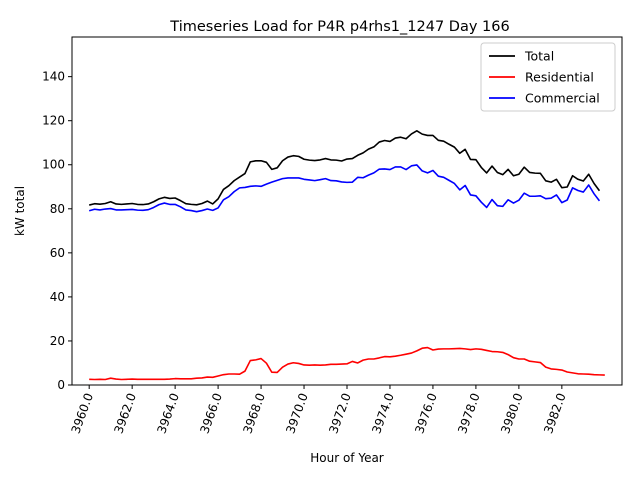  I want to click on x-tick-label: 3974.0, so click(383, 413).